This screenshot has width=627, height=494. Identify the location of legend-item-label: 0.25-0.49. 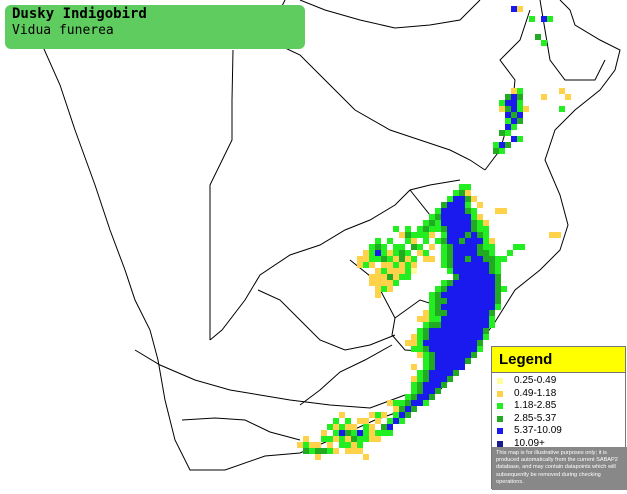
(535, 380).